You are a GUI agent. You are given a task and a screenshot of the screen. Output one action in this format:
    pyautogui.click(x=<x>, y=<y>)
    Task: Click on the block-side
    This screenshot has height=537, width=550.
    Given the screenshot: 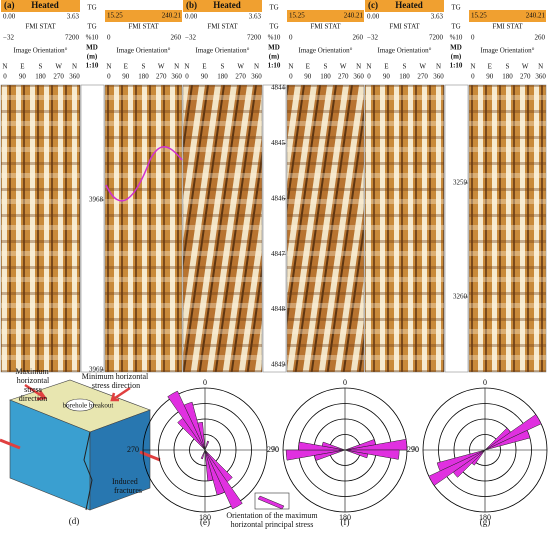 What is the action you would take?
    pyautogui.click(x=120, y=460)
    